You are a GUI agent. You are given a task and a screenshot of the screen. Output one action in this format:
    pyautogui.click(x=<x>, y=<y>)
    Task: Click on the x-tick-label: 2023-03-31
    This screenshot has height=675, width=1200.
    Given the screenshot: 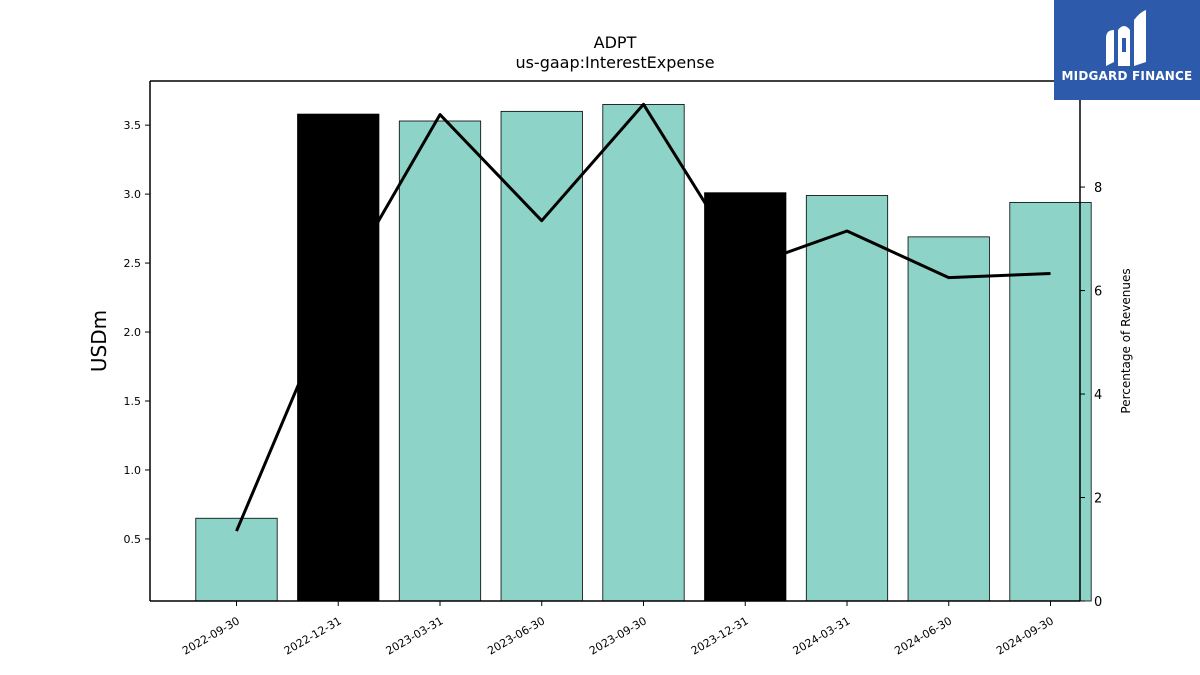 What is the action you would take?
    pyautogui.click(x=415, y=635)
    